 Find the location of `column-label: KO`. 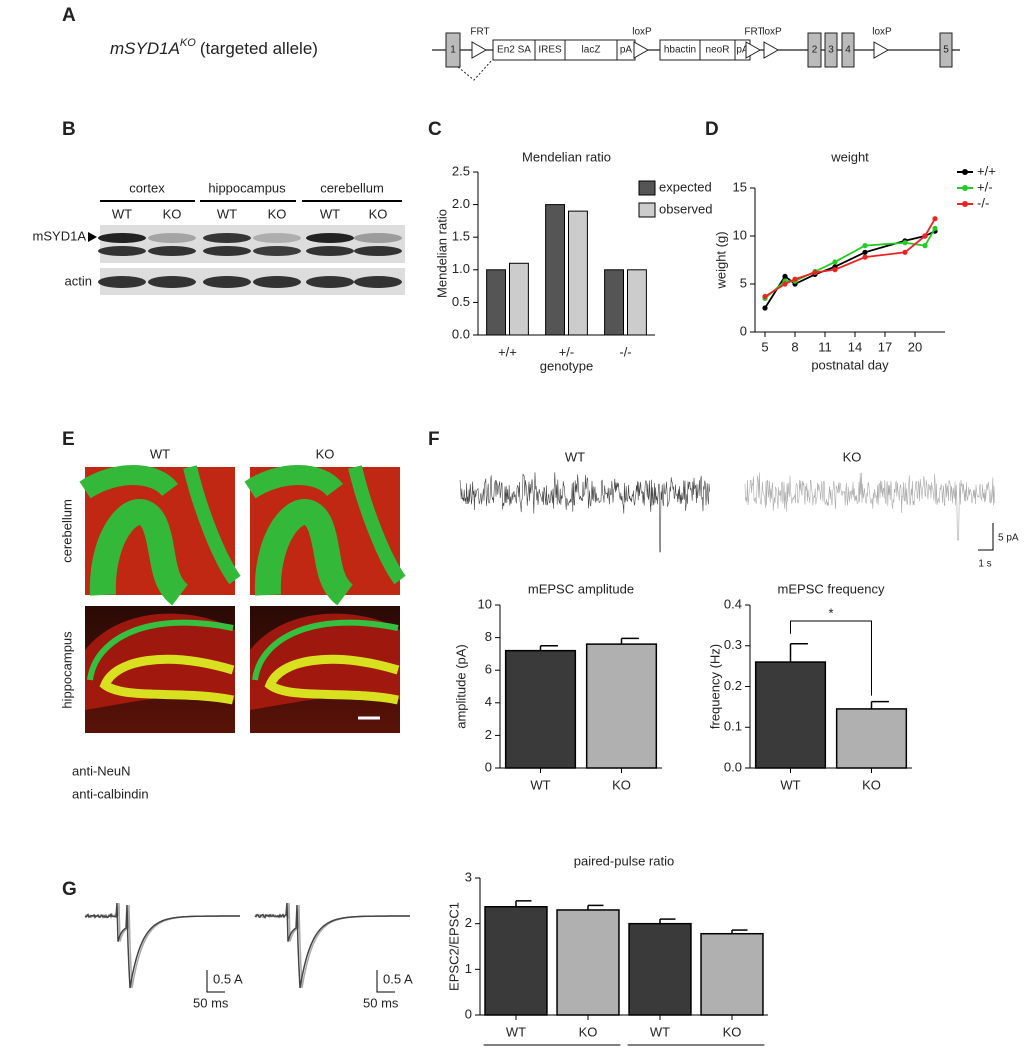

column-label: KO is located at coordinates (325, 453).